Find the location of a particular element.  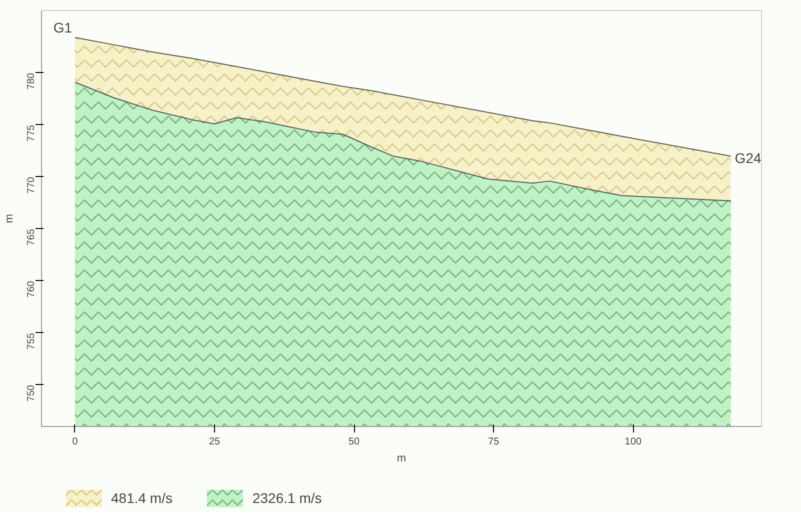

legend-label: 2326.1 m/s is located at coordinates (287, 498).